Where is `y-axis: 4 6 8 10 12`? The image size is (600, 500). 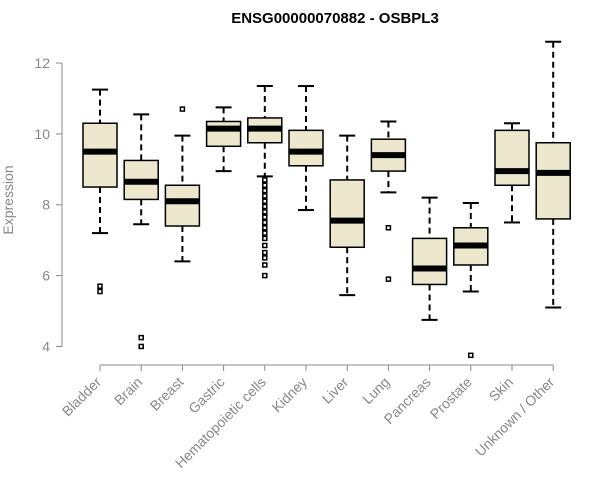
y-axis: 4 6 8 10 12 is located at coordinates (48, 204).